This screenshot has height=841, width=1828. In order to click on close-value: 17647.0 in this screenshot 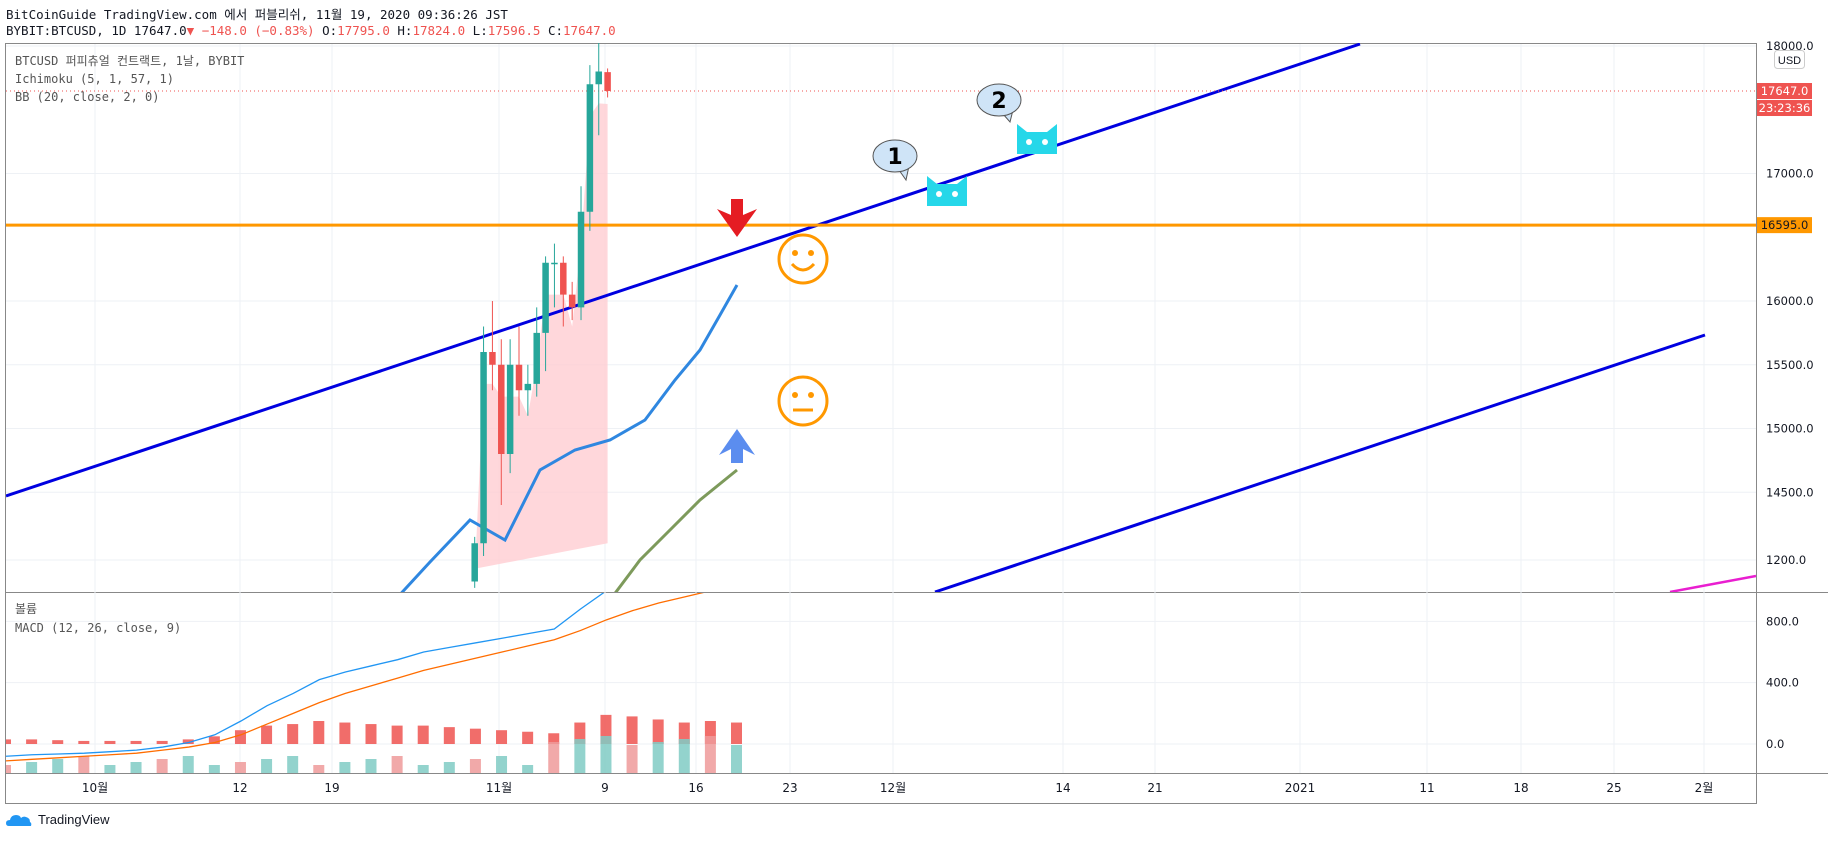, I will do `click(589, 30)`.